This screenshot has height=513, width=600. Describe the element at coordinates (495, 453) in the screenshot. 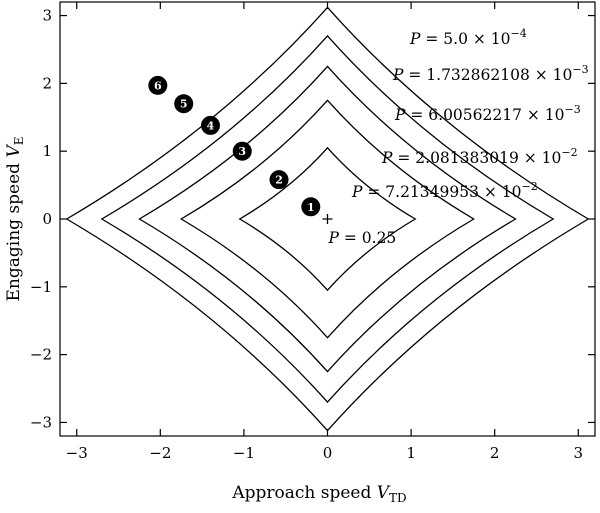

I see `x-tick-label: 2` at that location.